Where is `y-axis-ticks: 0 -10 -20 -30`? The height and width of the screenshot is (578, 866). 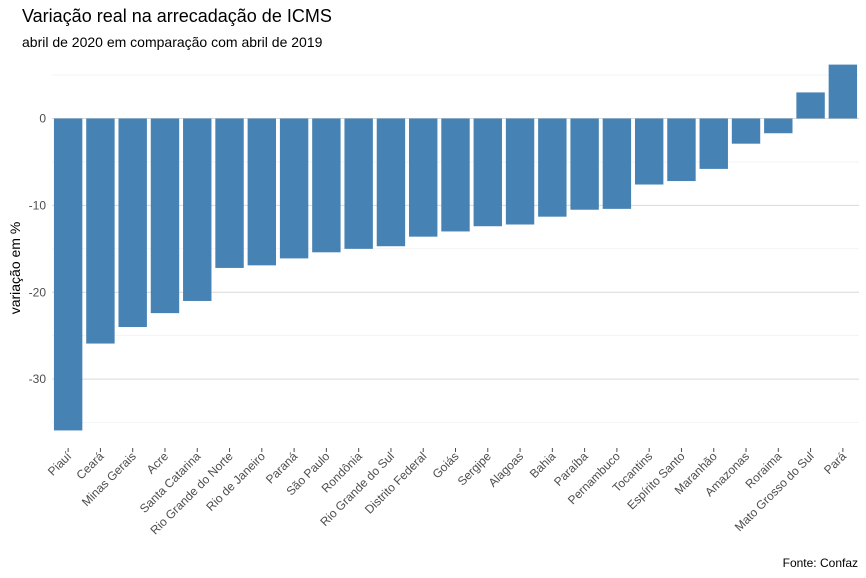
y-axis-ticks: 0 -10 -20 -30 is located at coordinates (38, 248).